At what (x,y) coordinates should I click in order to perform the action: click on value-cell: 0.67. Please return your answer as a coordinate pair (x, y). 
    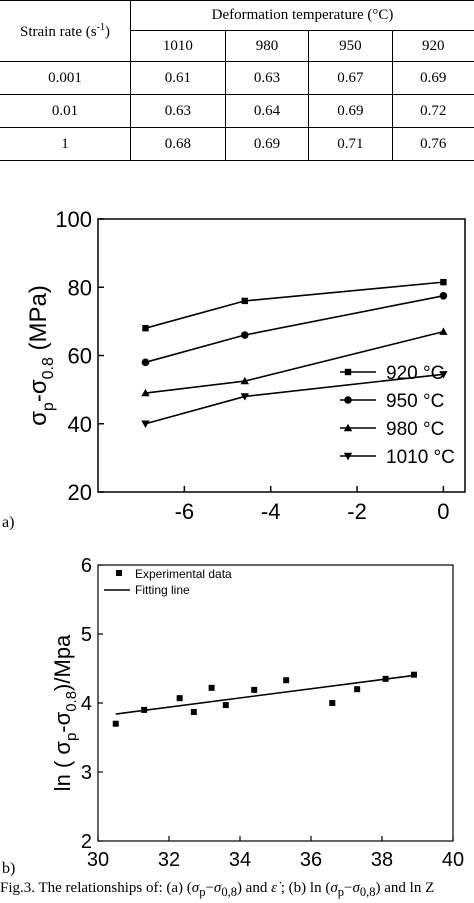
    Looking at the image, I should click on (350, 78).